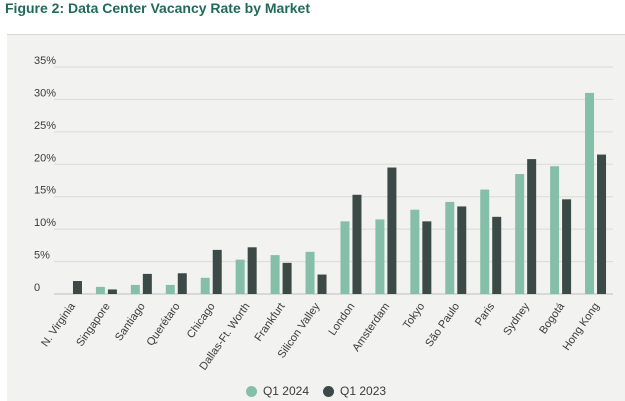  Describe the element at coordinates (285, 391) in the screenshot. I see `legend-label-q1-2024: Q1 2024` at that location.